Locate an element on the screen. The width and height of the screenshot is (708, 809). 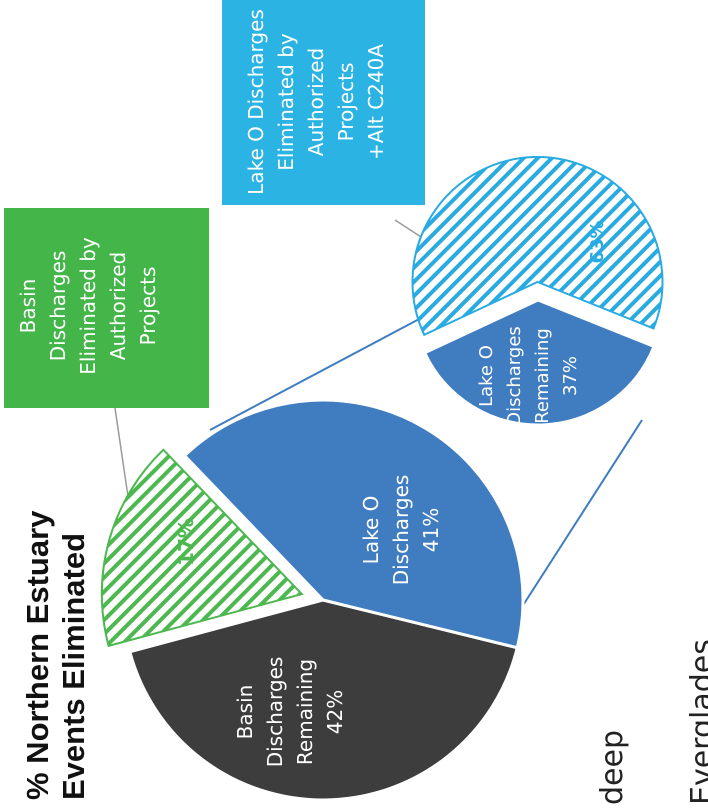
pie-chart-lake-o-breakdown is located at coordinates (537, 291).